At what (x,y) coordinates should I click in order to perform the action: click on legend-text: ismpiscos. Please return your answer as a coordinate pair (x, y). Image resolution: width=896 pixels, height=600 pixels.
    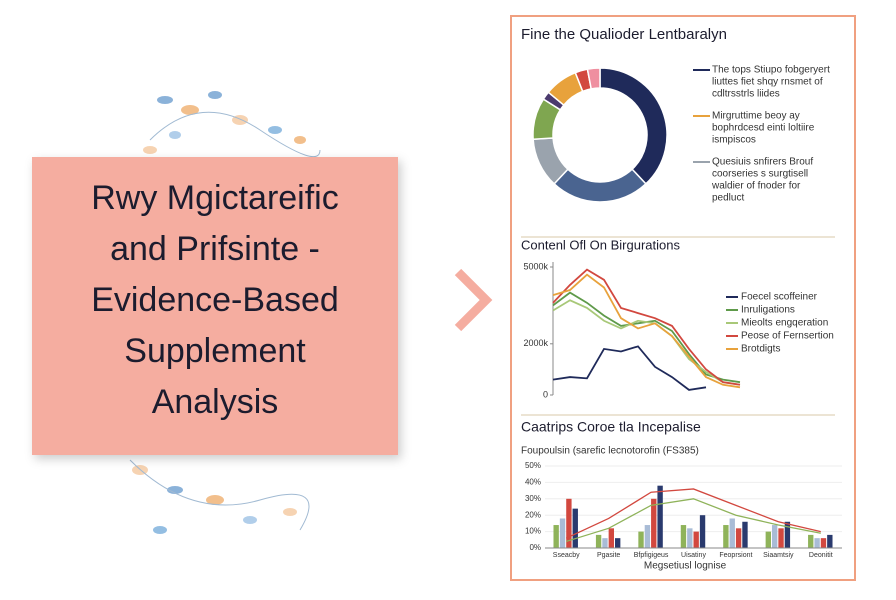
    Looking at the image, I should click on (734, 140).